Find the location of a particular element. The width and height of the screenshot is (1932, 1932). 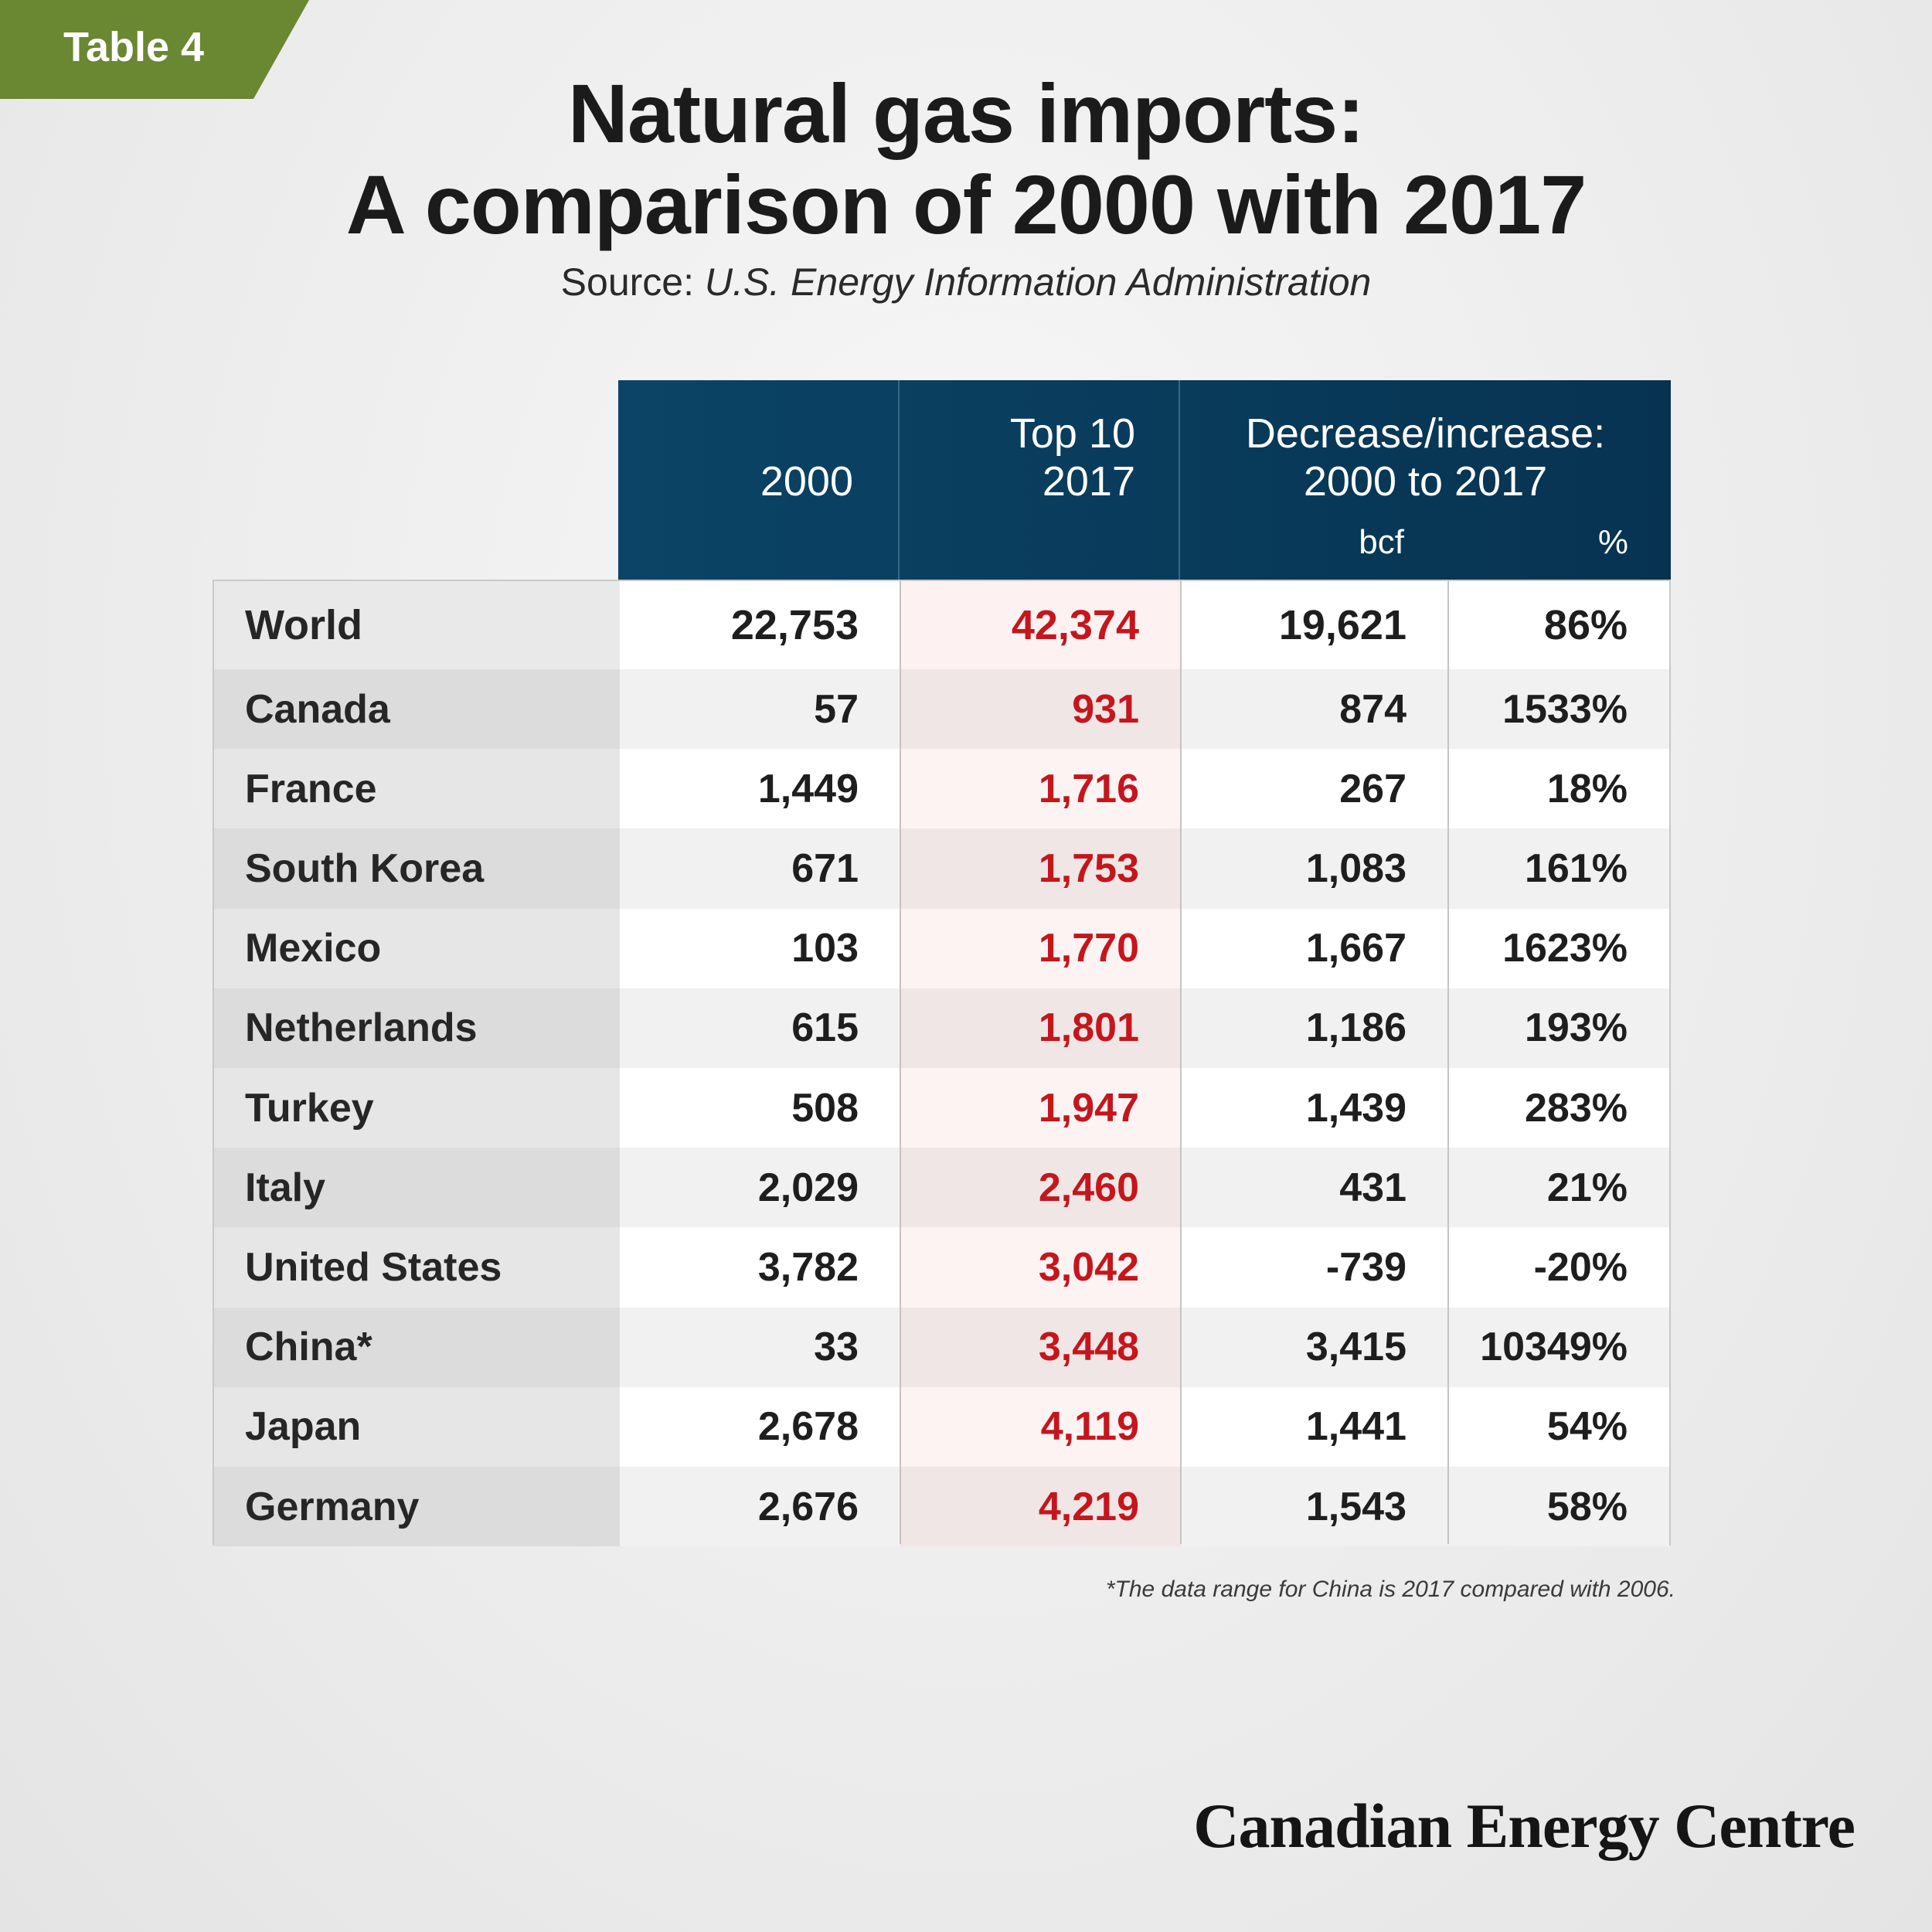

row-country-name: Germany is located at coordinates (417, 1507).